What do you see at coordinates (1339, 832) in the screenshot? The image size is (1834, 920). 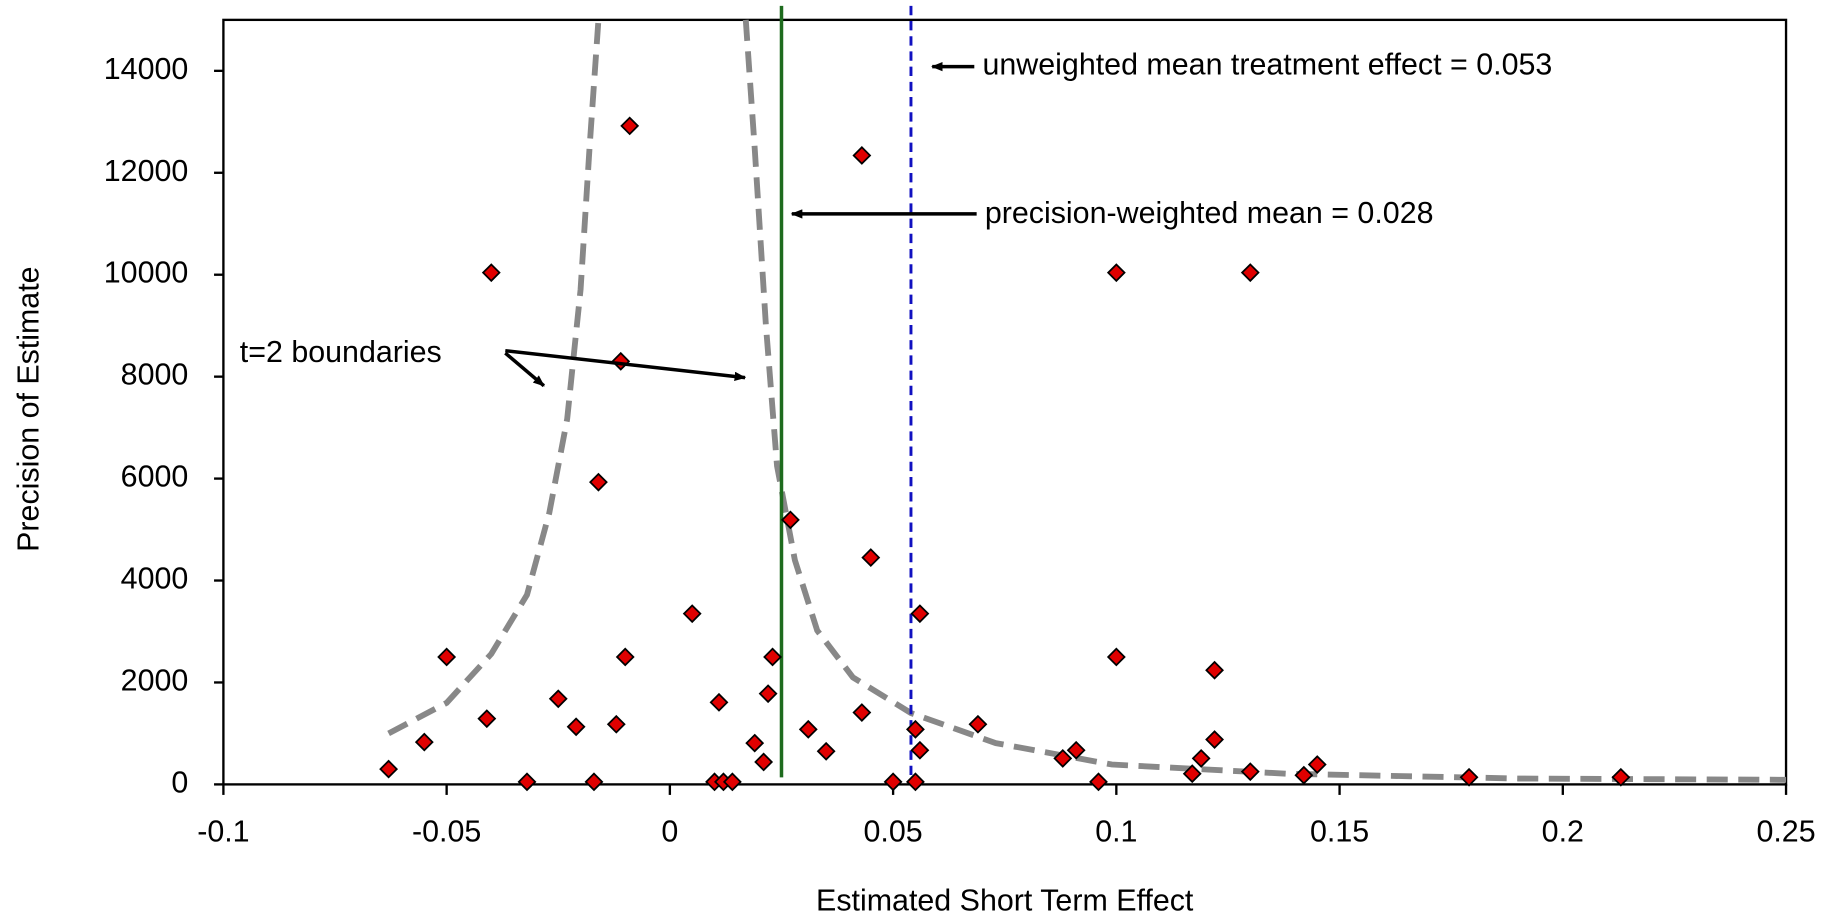 I see `x-tick-label: 0.15` at bounding box center [1339, 832].